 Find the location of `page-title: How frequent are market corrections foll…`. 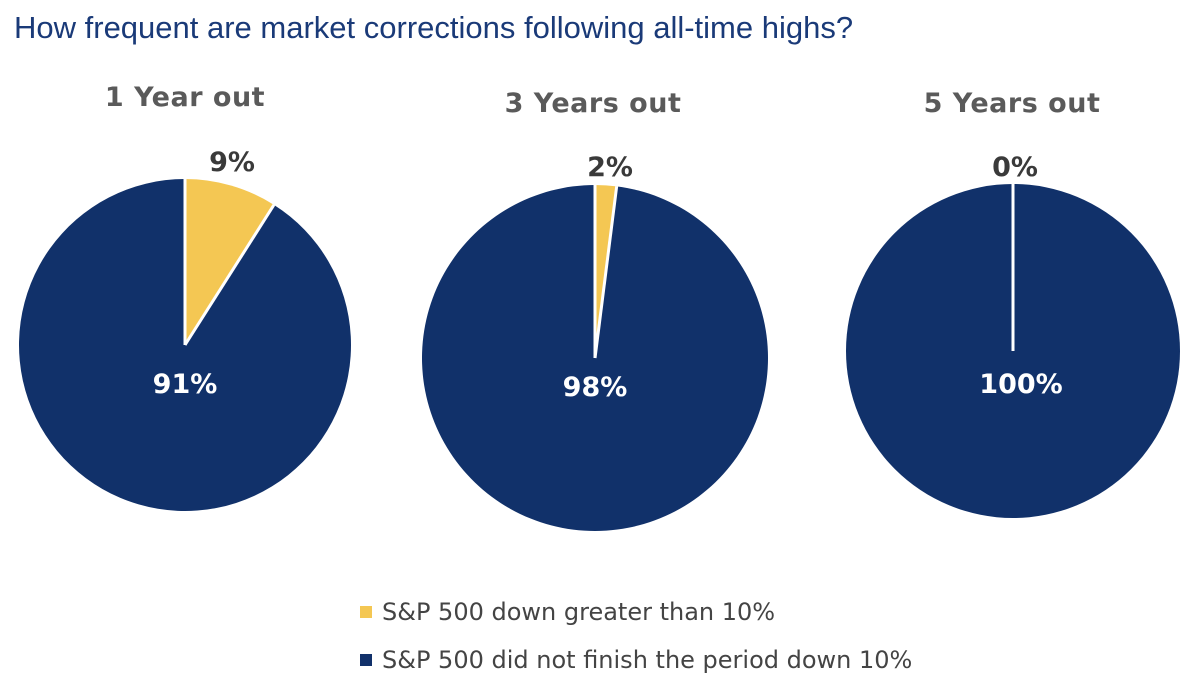

page-title: How frequent are market corrections foll… is located at coordinates (434, 27).